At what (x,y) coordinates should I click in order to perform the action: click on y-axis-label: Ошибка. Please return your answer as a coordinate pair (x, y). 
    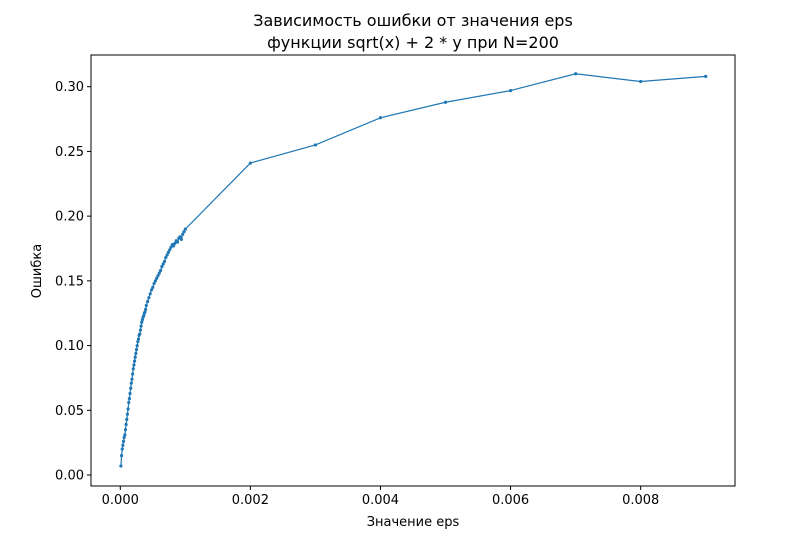
    Looking at the image, I should click on (37, 271).